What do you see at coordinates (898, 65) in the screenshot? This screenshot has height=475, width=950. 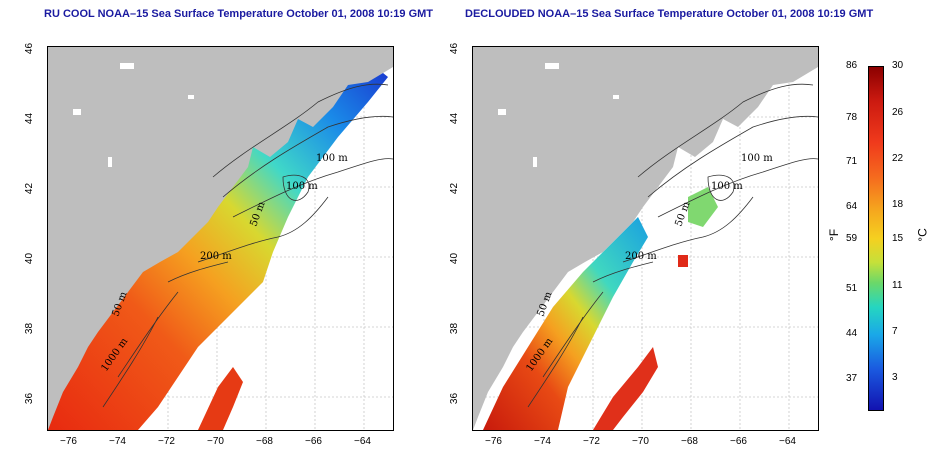 I see `celsius-tick: 30` at bounding box center [898, 65].